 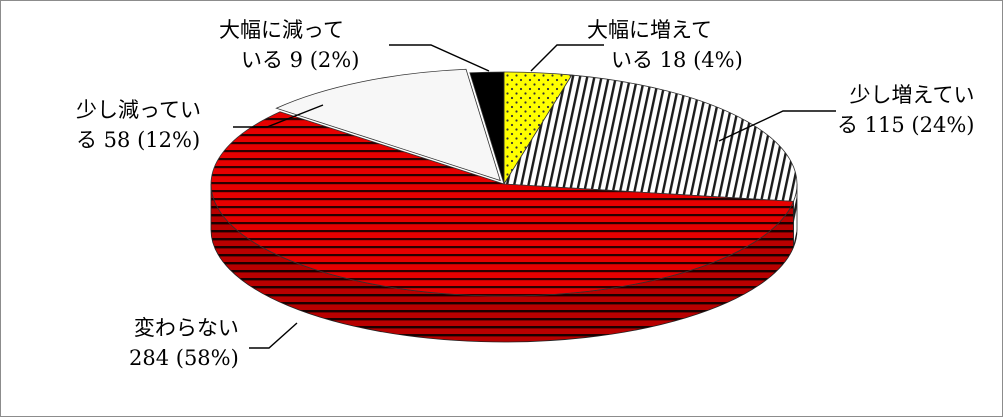 What do you see at coordinates (650, 138) in the screenshot?
I see `pie-slice-slight-increase` at bounding box center [650, 138].